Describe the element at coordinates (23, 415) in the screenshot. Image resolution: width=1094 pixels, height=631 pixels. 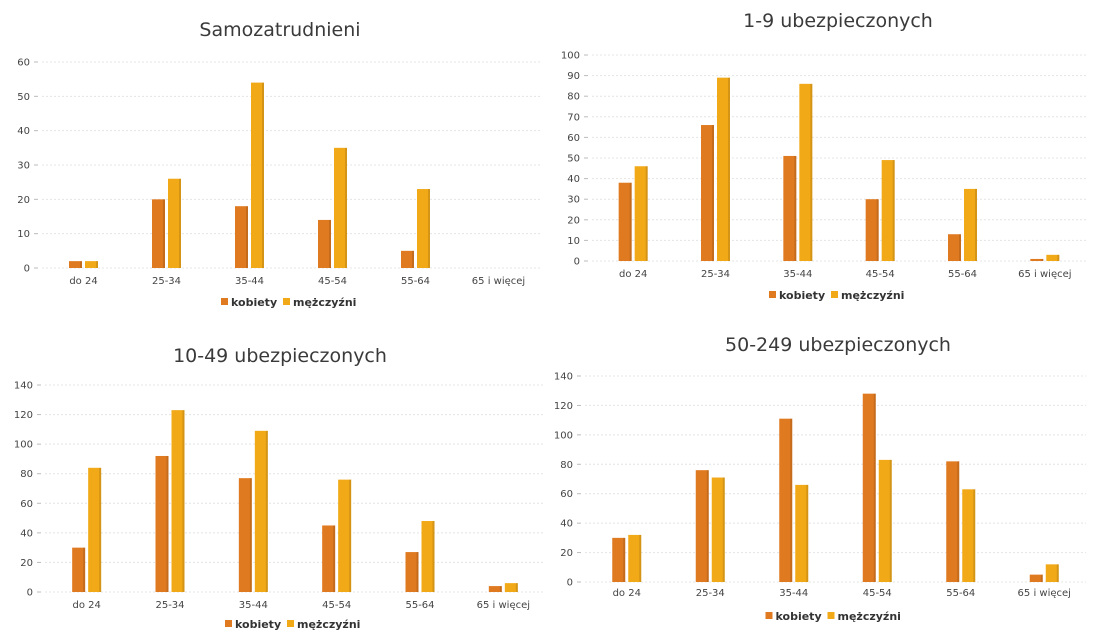
I see `y-tick-label: 120` at that location.